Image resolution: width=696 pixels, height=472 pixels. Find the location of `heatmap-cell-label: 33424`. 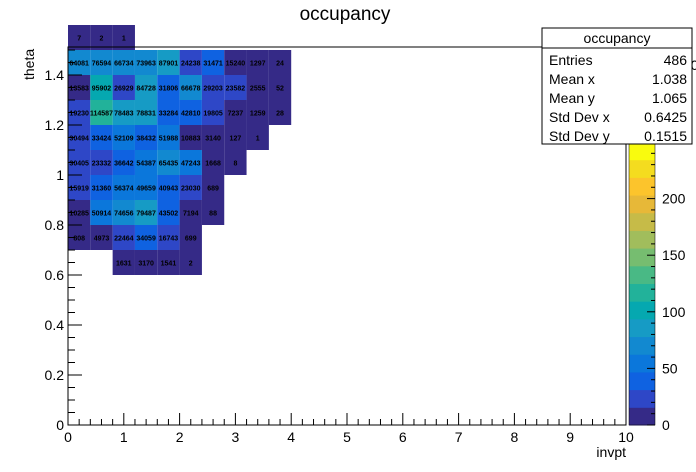

heatmap-cell-label: 33424 is located at coordinates (102, 139).